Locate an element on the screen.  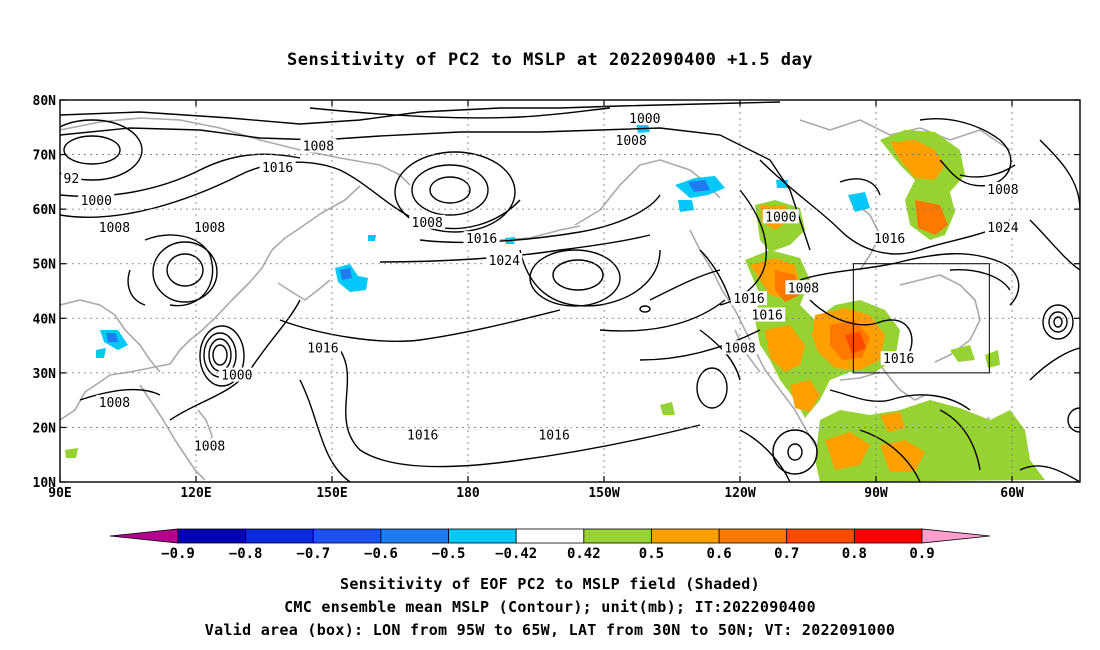
colorbar-low-extension is located at coordinates (144, 536).